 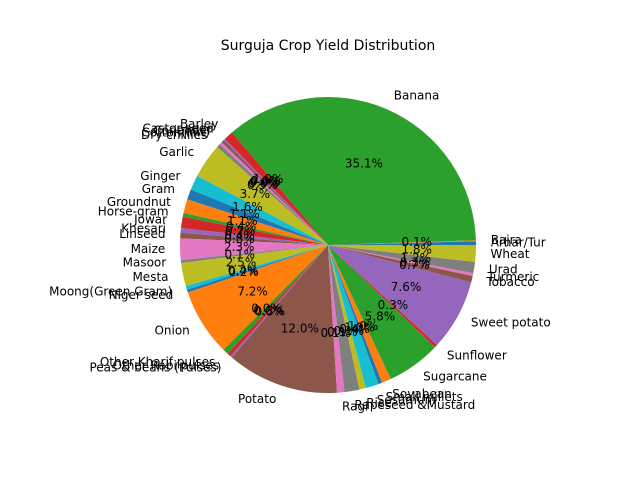 I want to click on pie-slice-barley, so click(x=276, y=188).